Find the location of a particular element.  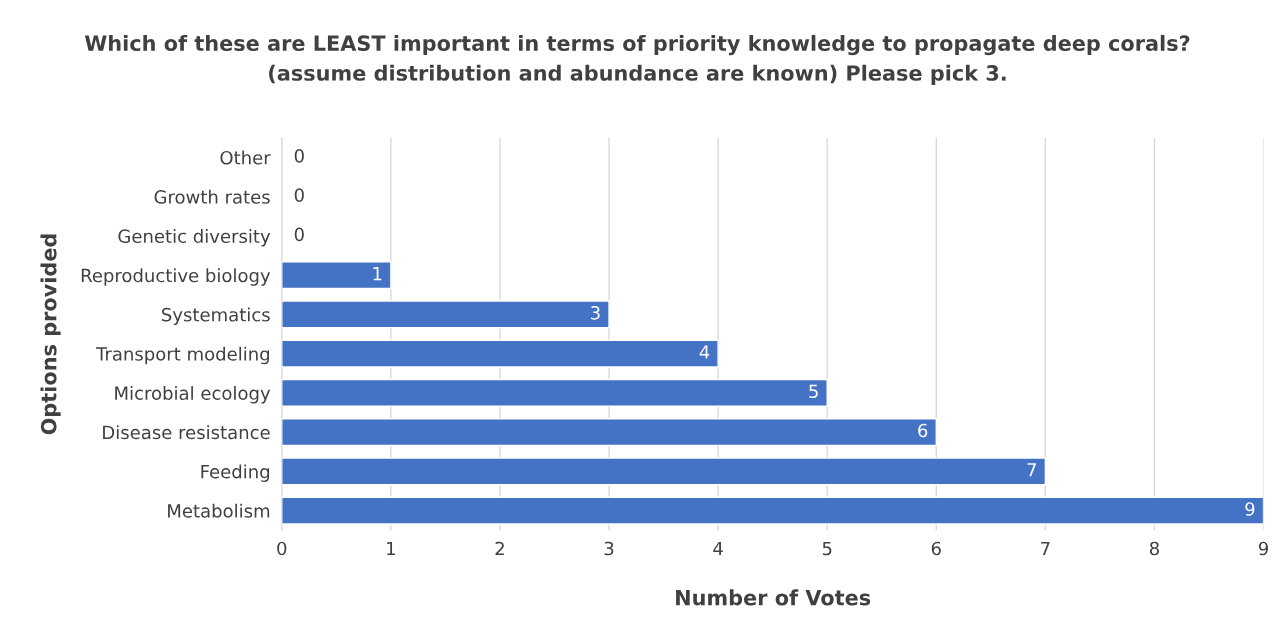

y-tick-label: Feeding is located at coordinates (235, 473).